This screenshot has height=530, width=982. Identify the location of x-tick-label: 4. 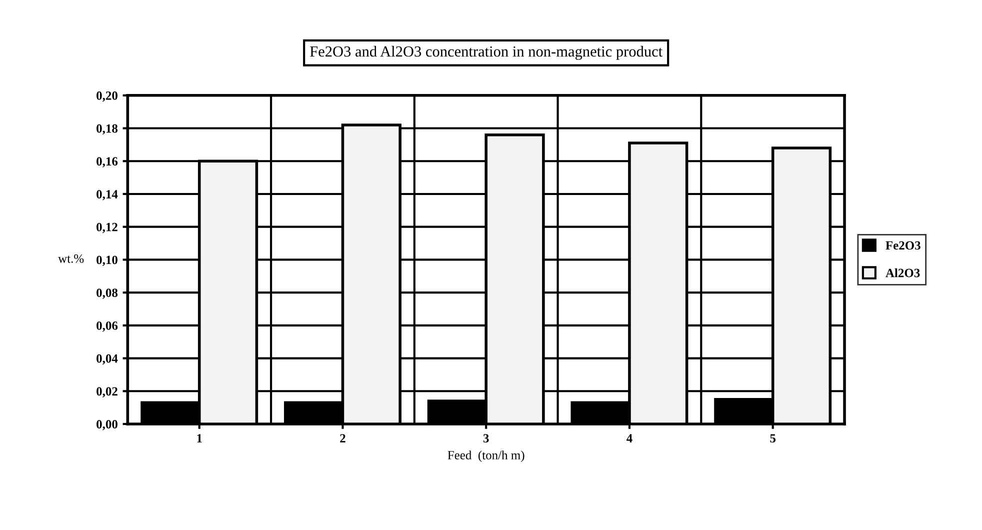
(629, 438).